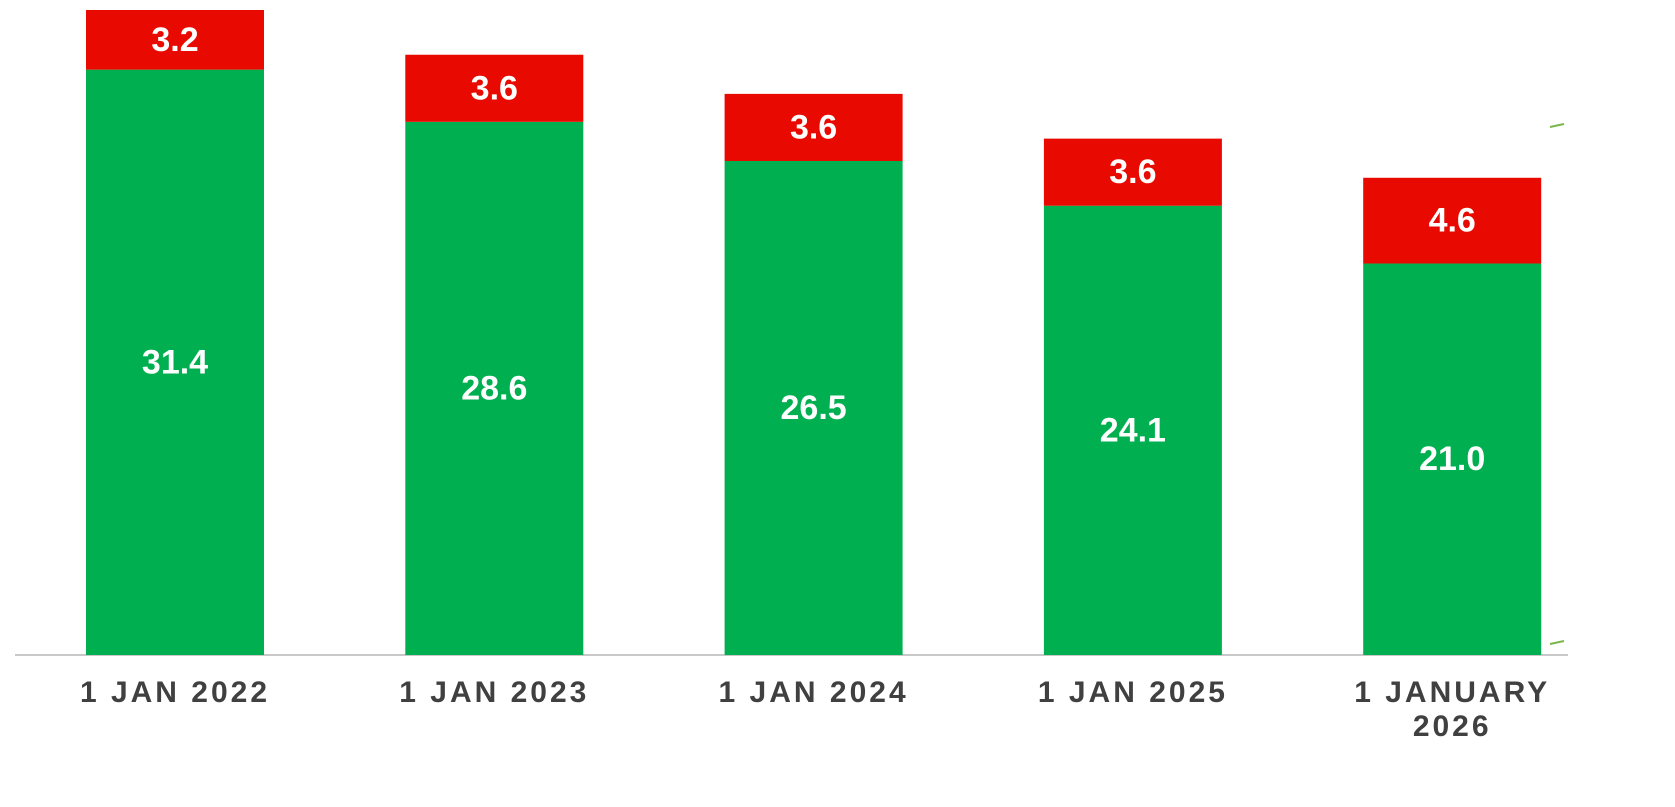 Image resolution: width=1675 pixels, height=807 pixels. I want to click on x-tick-label: 1 JAN 2024, so click(813, 692).